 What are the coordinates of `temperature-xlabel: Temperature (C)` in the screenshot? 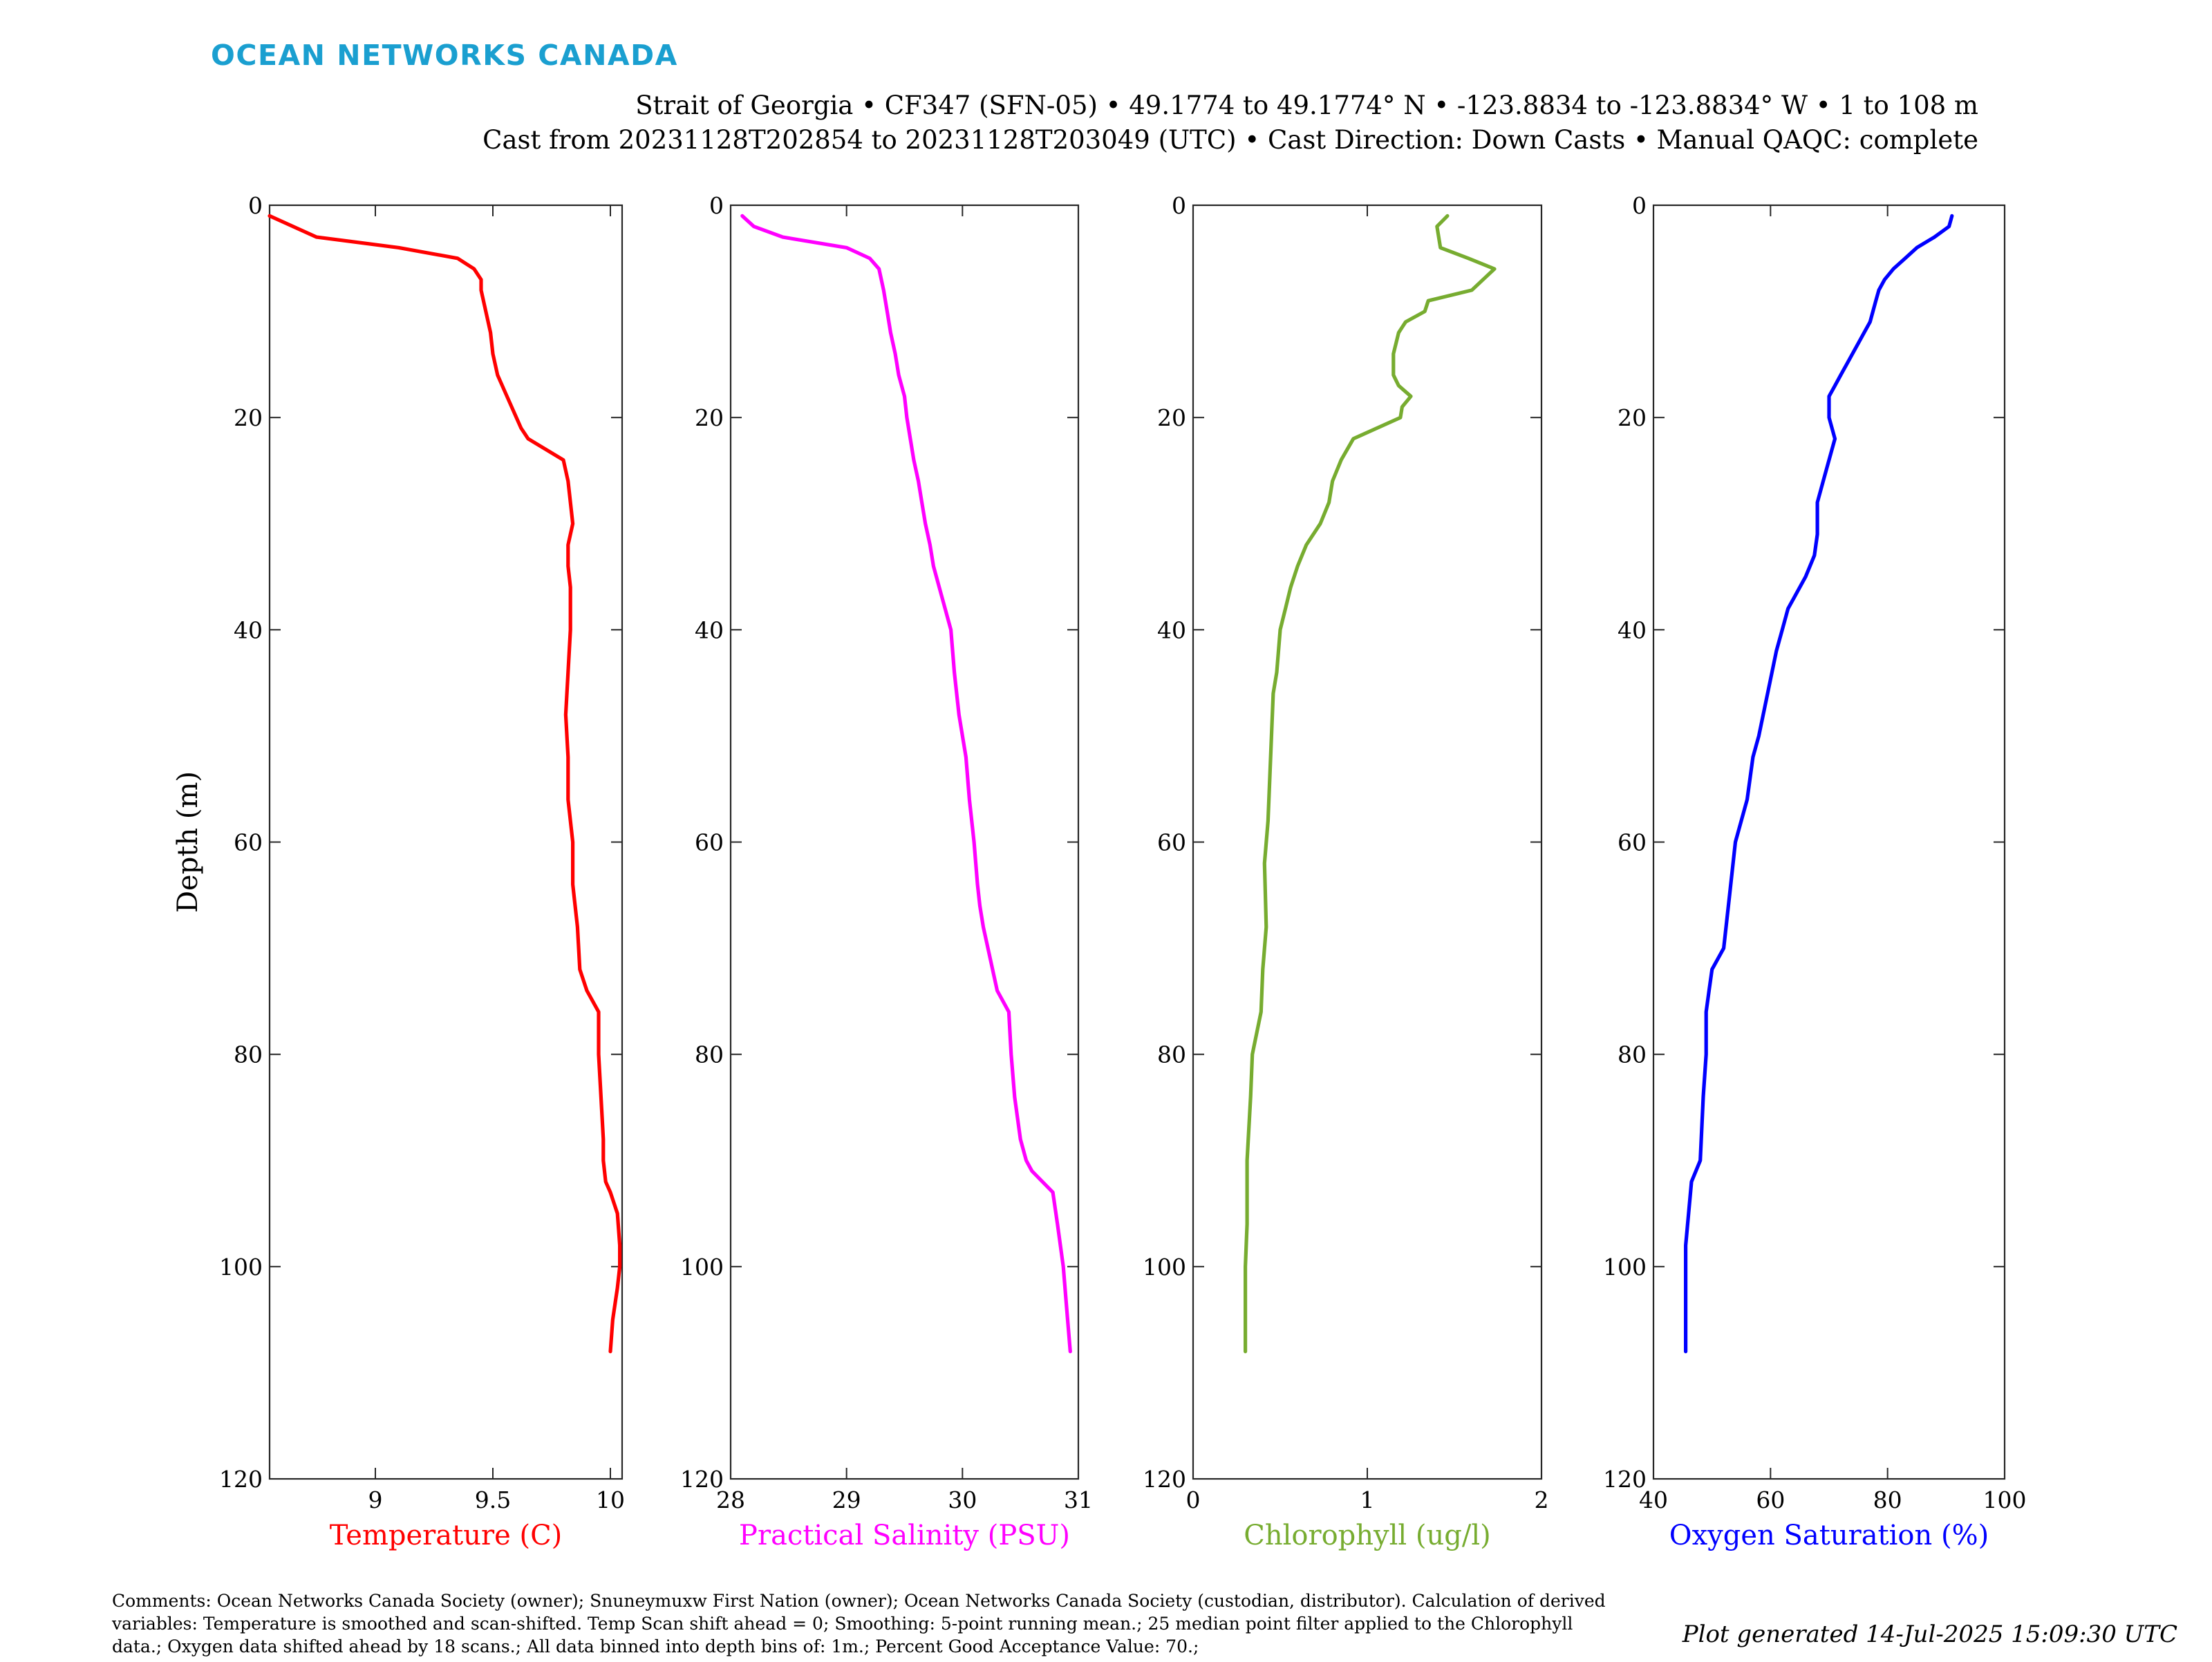 It's located at (446, 1535).